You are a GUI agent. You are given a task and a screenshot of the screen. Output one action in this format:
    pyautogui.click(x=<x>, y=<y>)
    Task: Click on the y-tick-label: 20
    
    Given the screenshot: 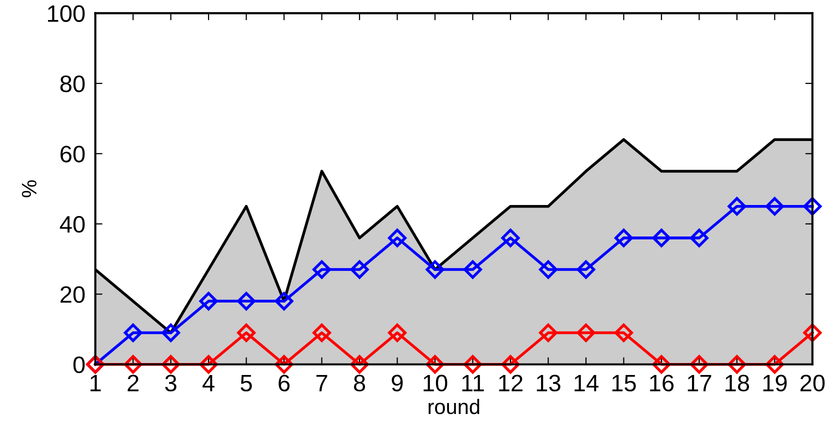 What is the action you would take?
    pyautogui.click(x=72, y=294)
    